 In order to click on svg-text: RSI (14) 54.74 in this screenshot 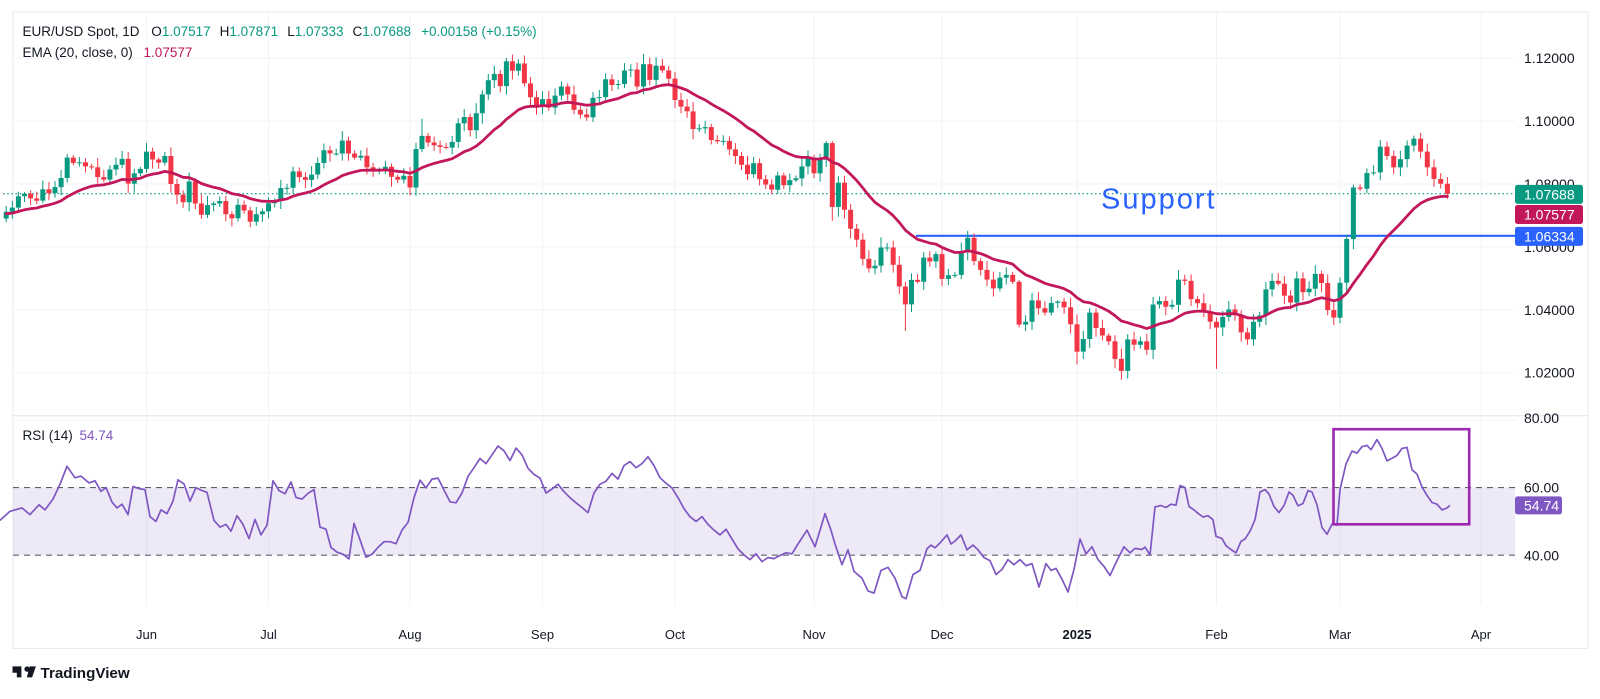, I will do `click(68, 435)`.